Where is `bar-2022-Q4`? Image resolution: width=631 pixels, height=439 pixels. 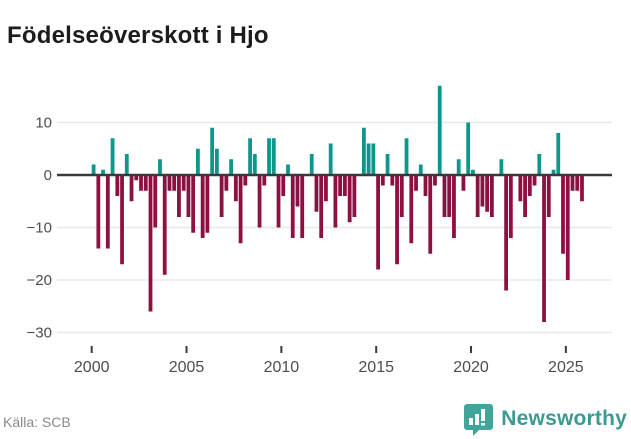
bar-2022-Q4 is located at coordinates (525, 196).